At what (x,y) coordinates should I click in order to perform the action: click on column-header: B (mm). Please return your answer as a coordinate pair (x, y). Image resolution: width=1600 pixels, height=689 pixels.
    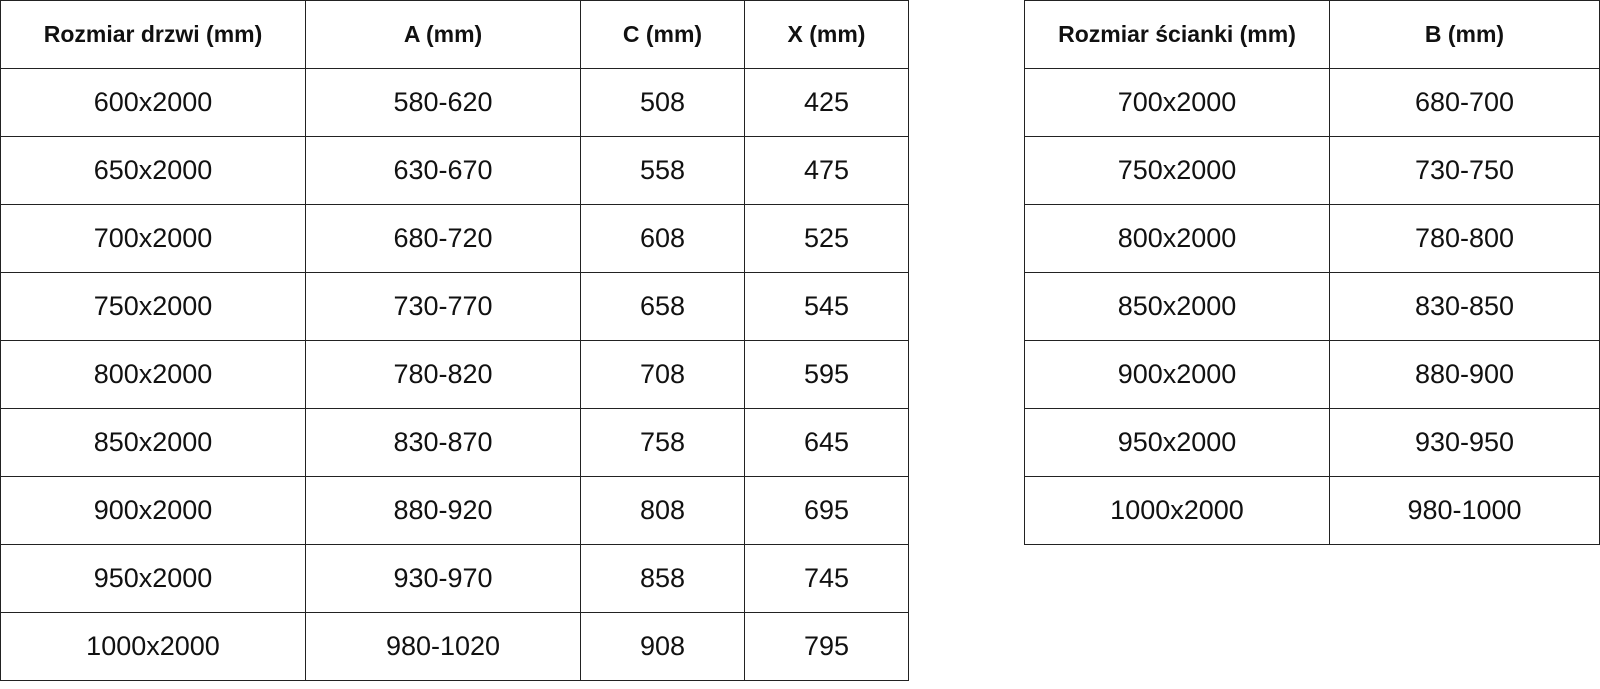
    Looking at the image, I should click on (1464, 34).